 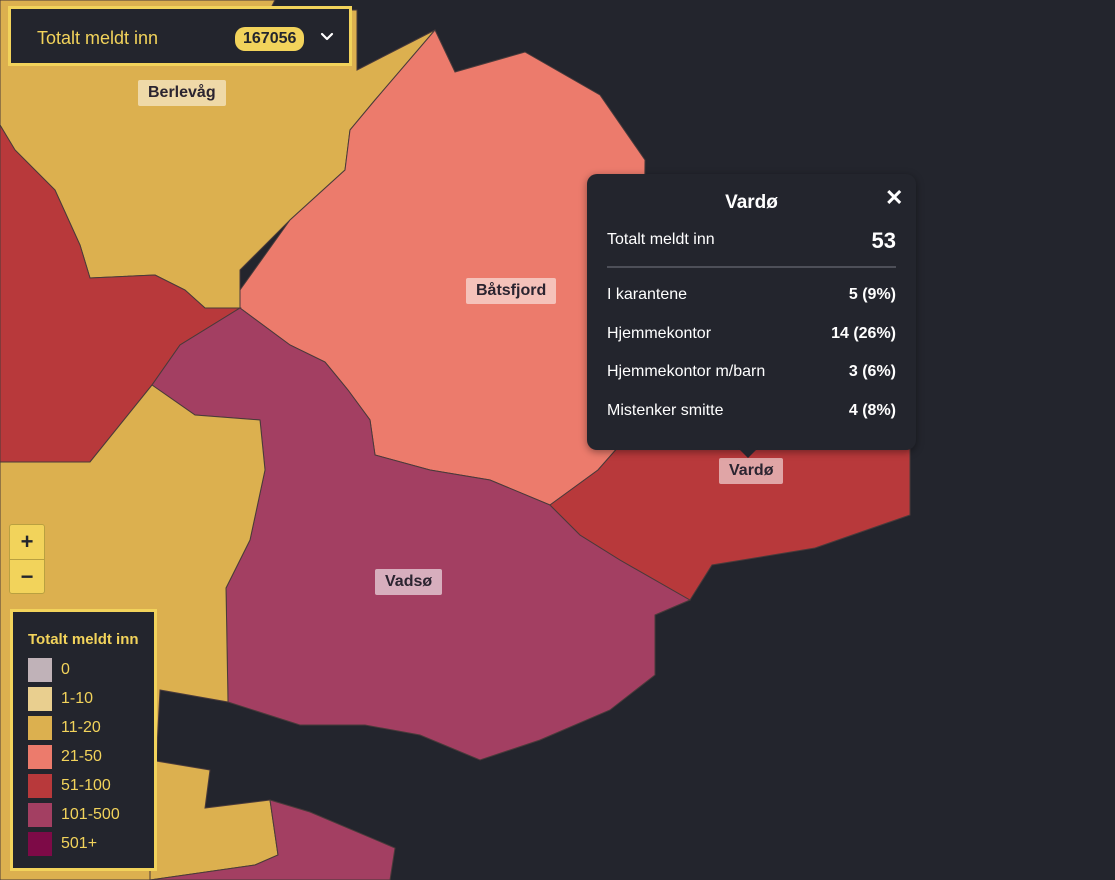 I want to click on popup-row: I karantene 5 (9%), so click(x=751, y=297).